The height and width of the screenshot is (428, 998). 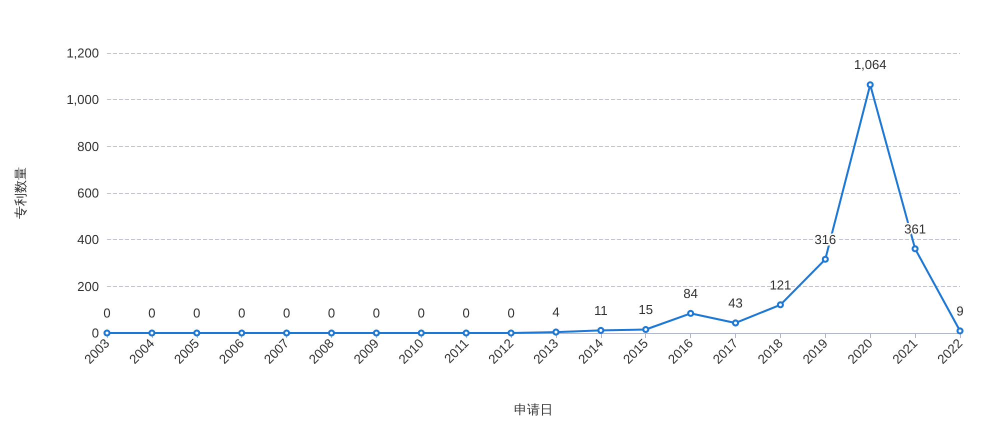 What do you see at coordinates (533, 409) in the screenshot?
I see `x-axis-title: 申请日` at bounding box center [533, 409].